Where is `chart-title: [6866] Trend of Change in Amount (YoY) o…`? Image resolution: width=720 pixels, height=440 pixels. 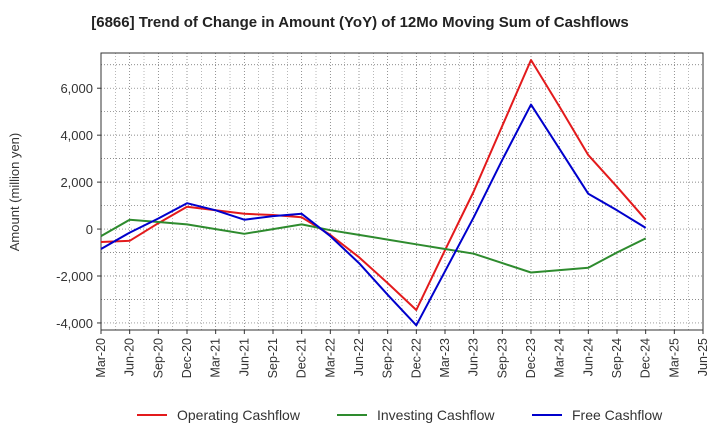 chart-title: [6866] Trend of Change in Amount (YoY) o… is located at coordinates (360, 22).